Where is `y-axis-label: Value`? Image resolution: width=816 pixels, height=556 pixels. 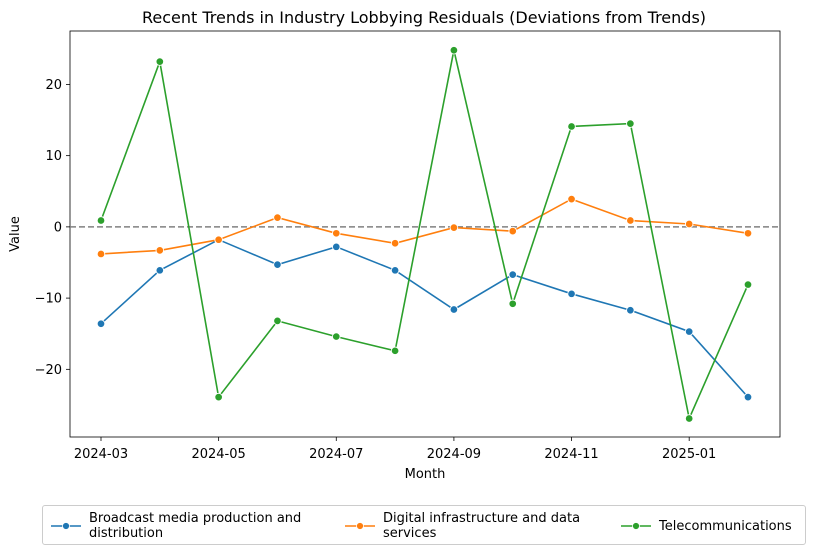
y-axis-label: Value is located at coordinates (15, 234).